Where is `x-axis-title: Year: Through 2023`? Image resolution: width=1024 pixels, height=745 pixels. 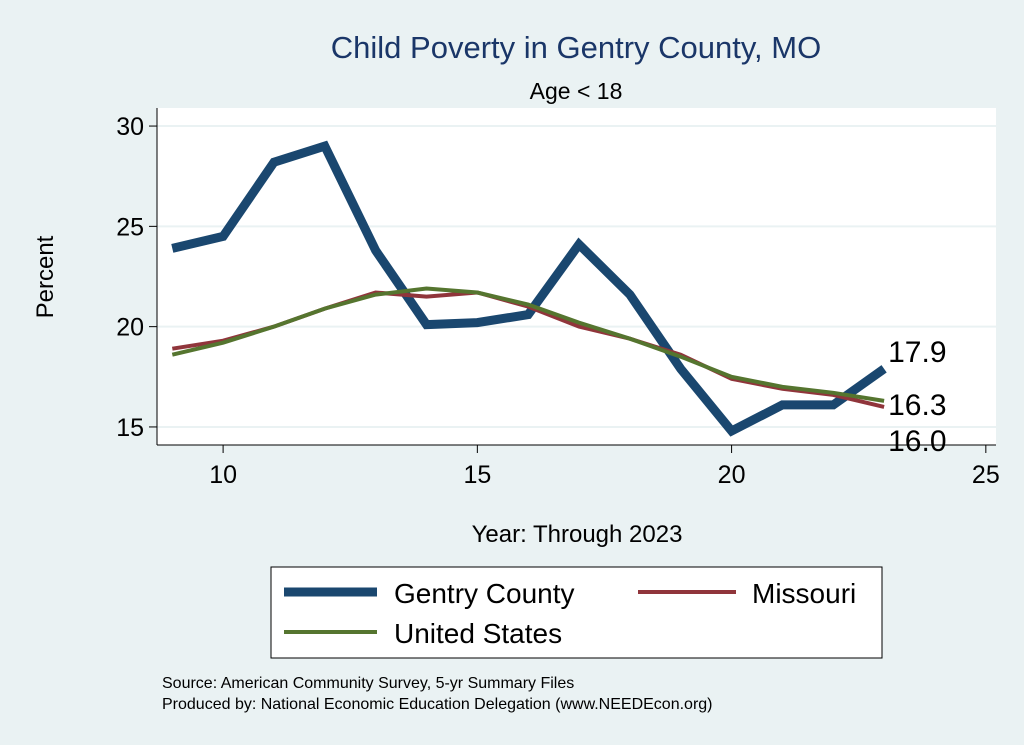 x-axis-title: Year: Through 2023 is located at coordinates (577, 534).